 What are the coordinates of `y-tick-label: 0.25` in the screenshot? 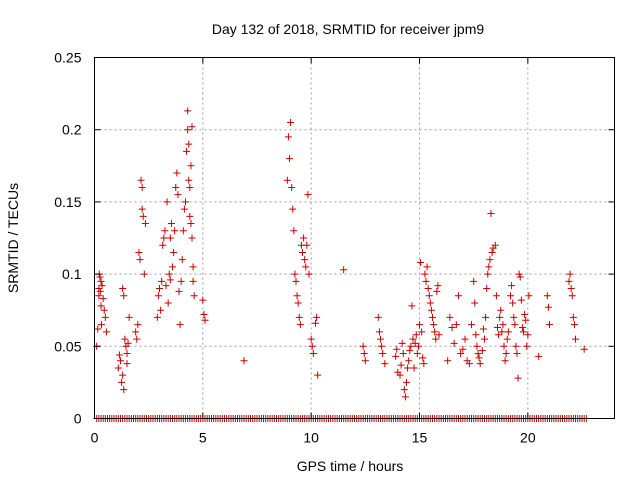 It's located at (67, 58).